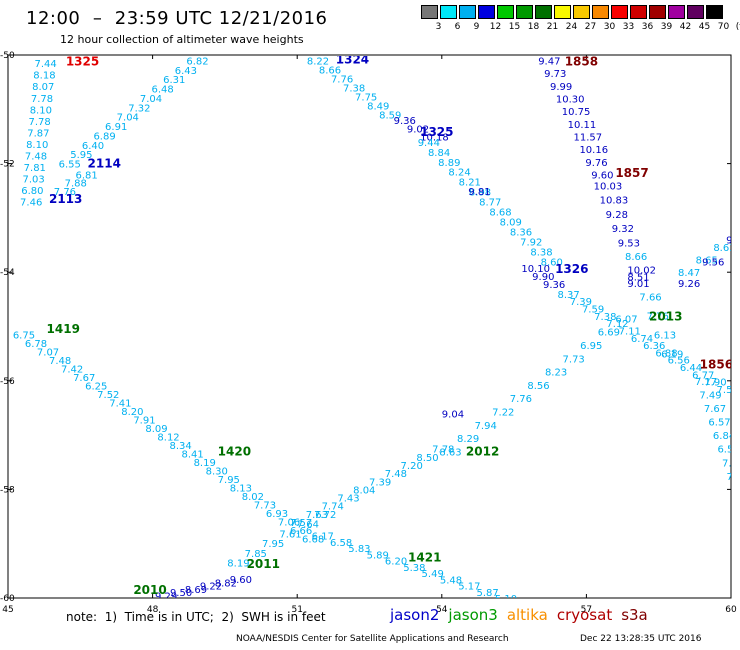  What do you see at coordinates (33, 180) in the screenshot?
I see `swh-value: 7.03` at bounding box center [33, 180].